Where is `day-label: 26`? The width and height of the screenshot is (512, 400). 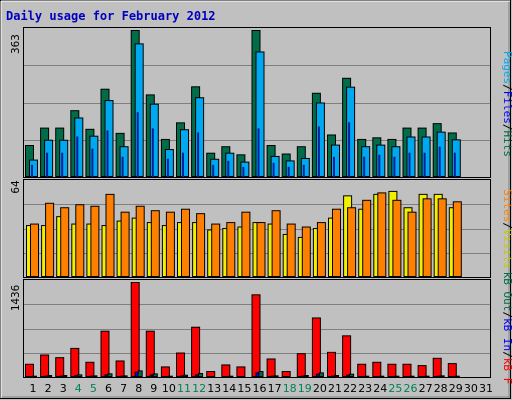
day-label: 26 is located at coordinates (411, 388).